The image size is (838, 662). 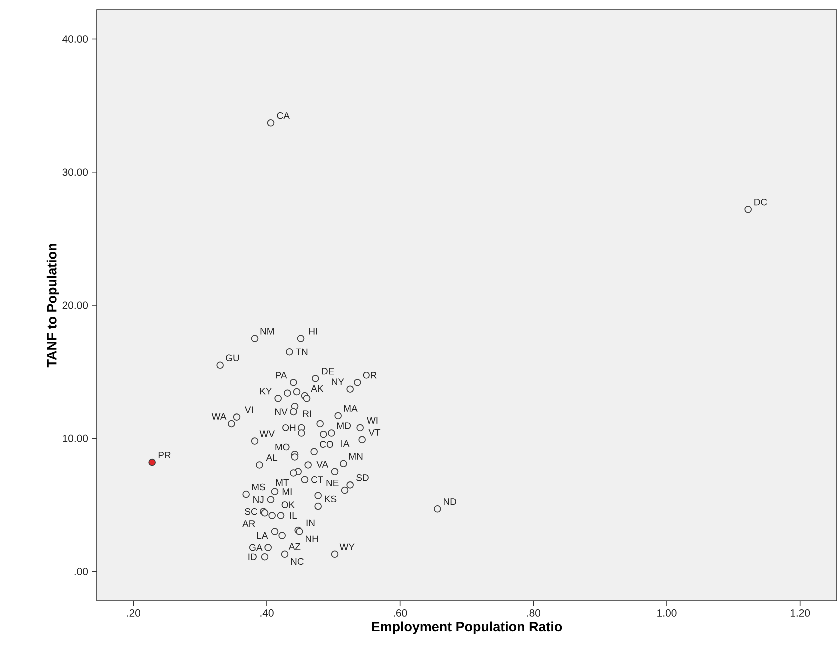 What do you see at coordinates (294, 516) in the screenshot?
I see `annotation: IL` at bounding box center [294, 516].